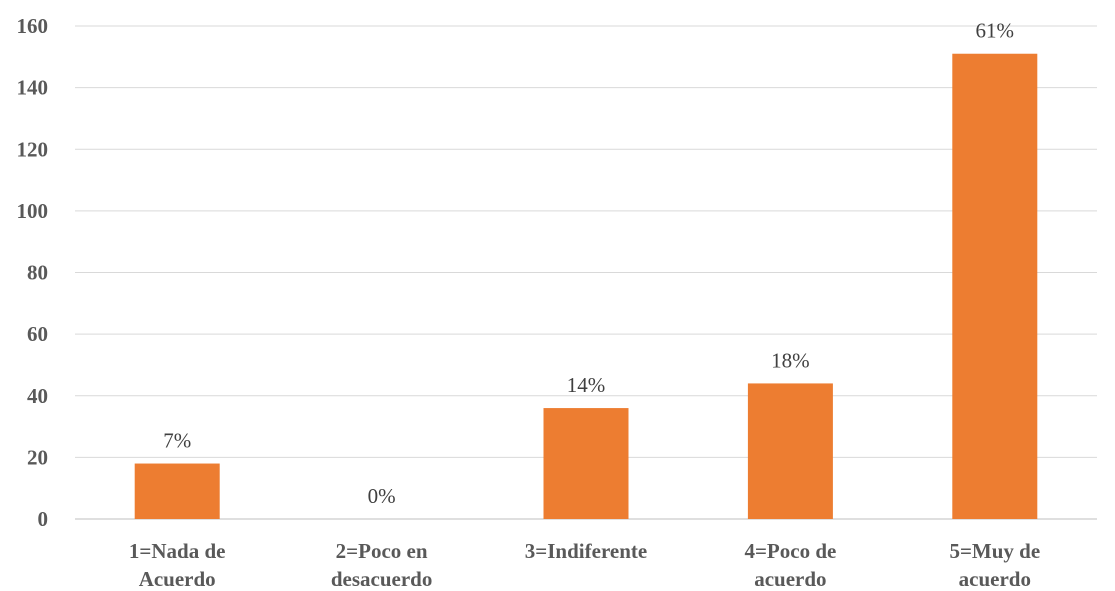 Image resolution: width=1115 pixels, height=591 pixels. Describe the element at coordinates (586, 385) in the screenshot. I see `data-label: 14%` at that location.